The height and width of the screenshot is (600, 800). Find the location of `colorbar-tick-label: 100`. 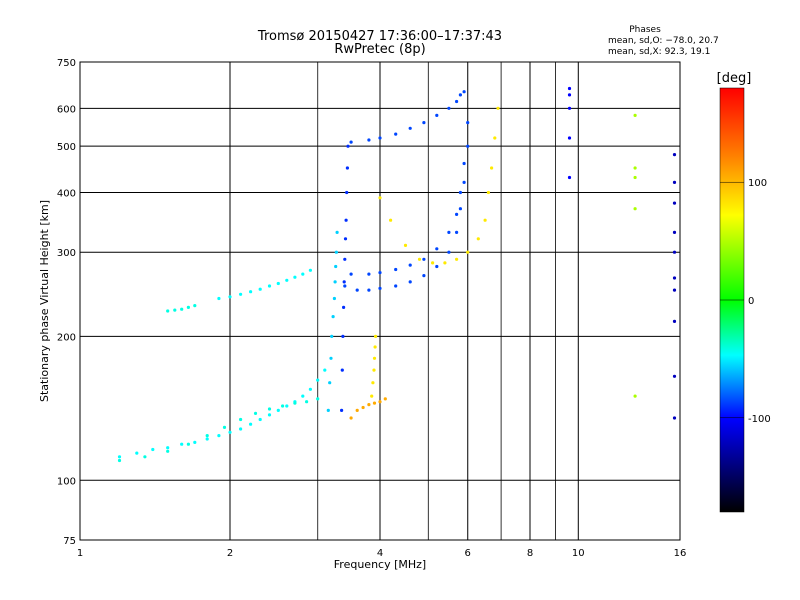

colorbar-tick-label: 100 is located at coordinates (757, 183).